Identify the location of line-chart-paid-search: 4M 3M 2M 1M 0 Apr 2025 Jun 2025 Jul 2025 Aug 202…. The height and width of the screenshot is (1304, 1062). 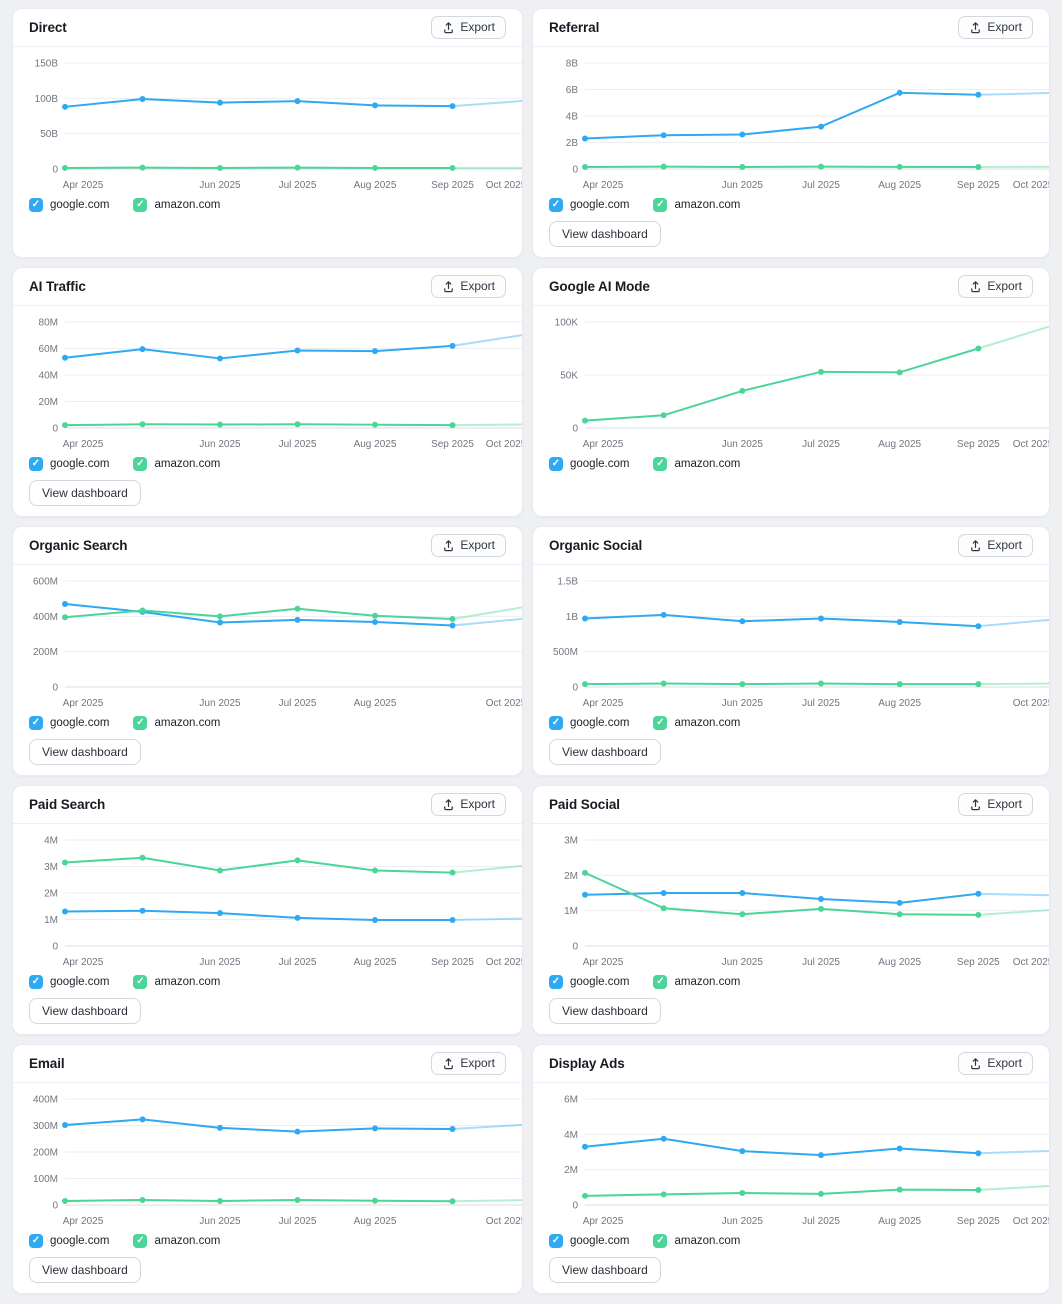
(283, 902).